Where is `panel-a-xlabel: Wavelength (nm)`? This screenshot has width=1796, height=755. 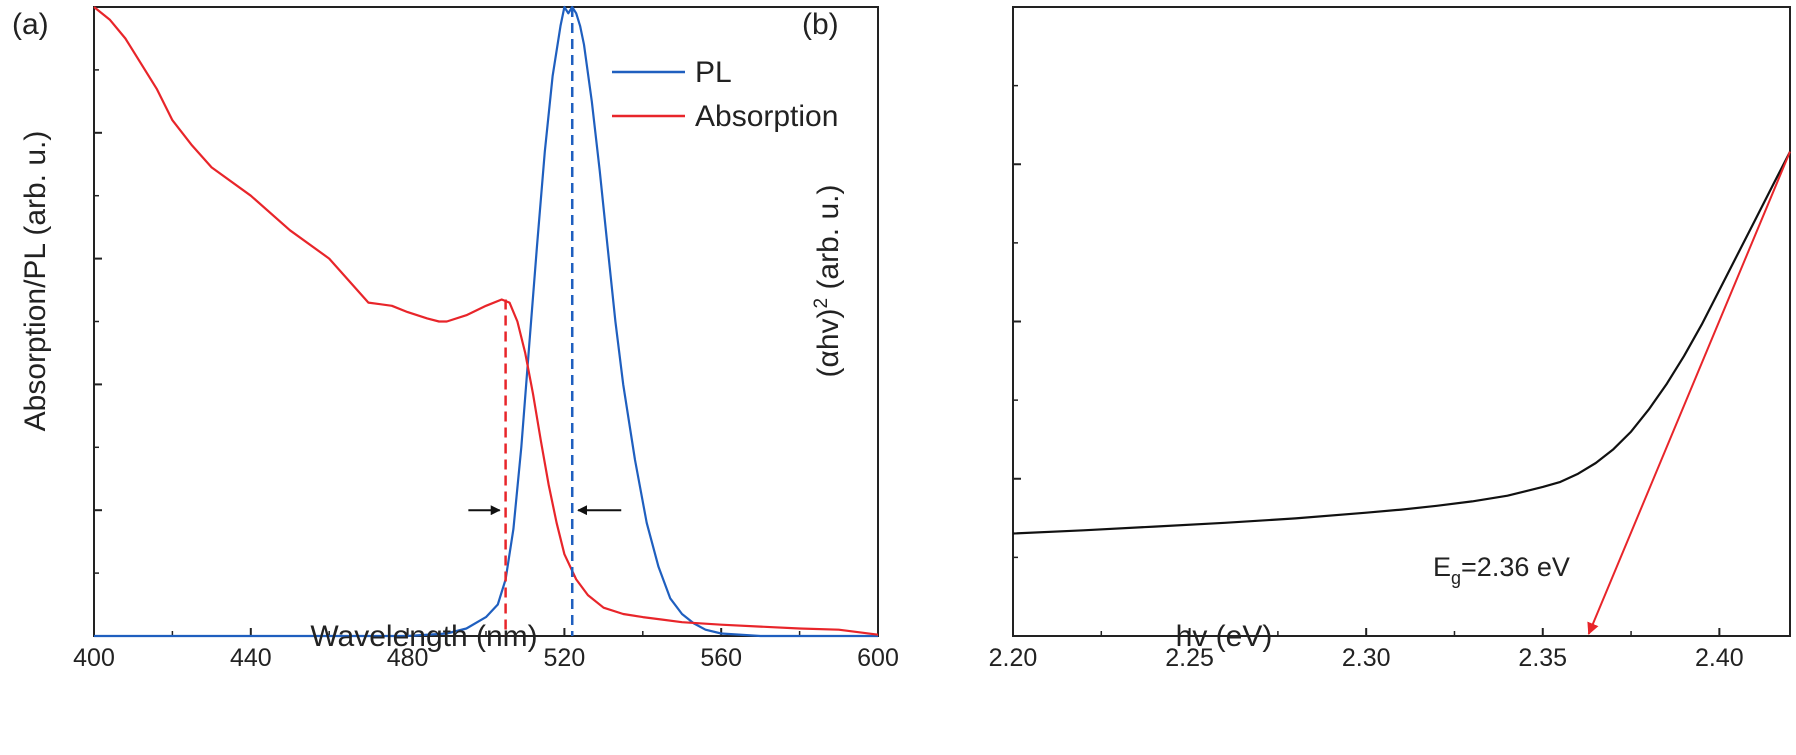
panel-a-xlabel: Wavelength (nm) is located at coordinates (423, 636).